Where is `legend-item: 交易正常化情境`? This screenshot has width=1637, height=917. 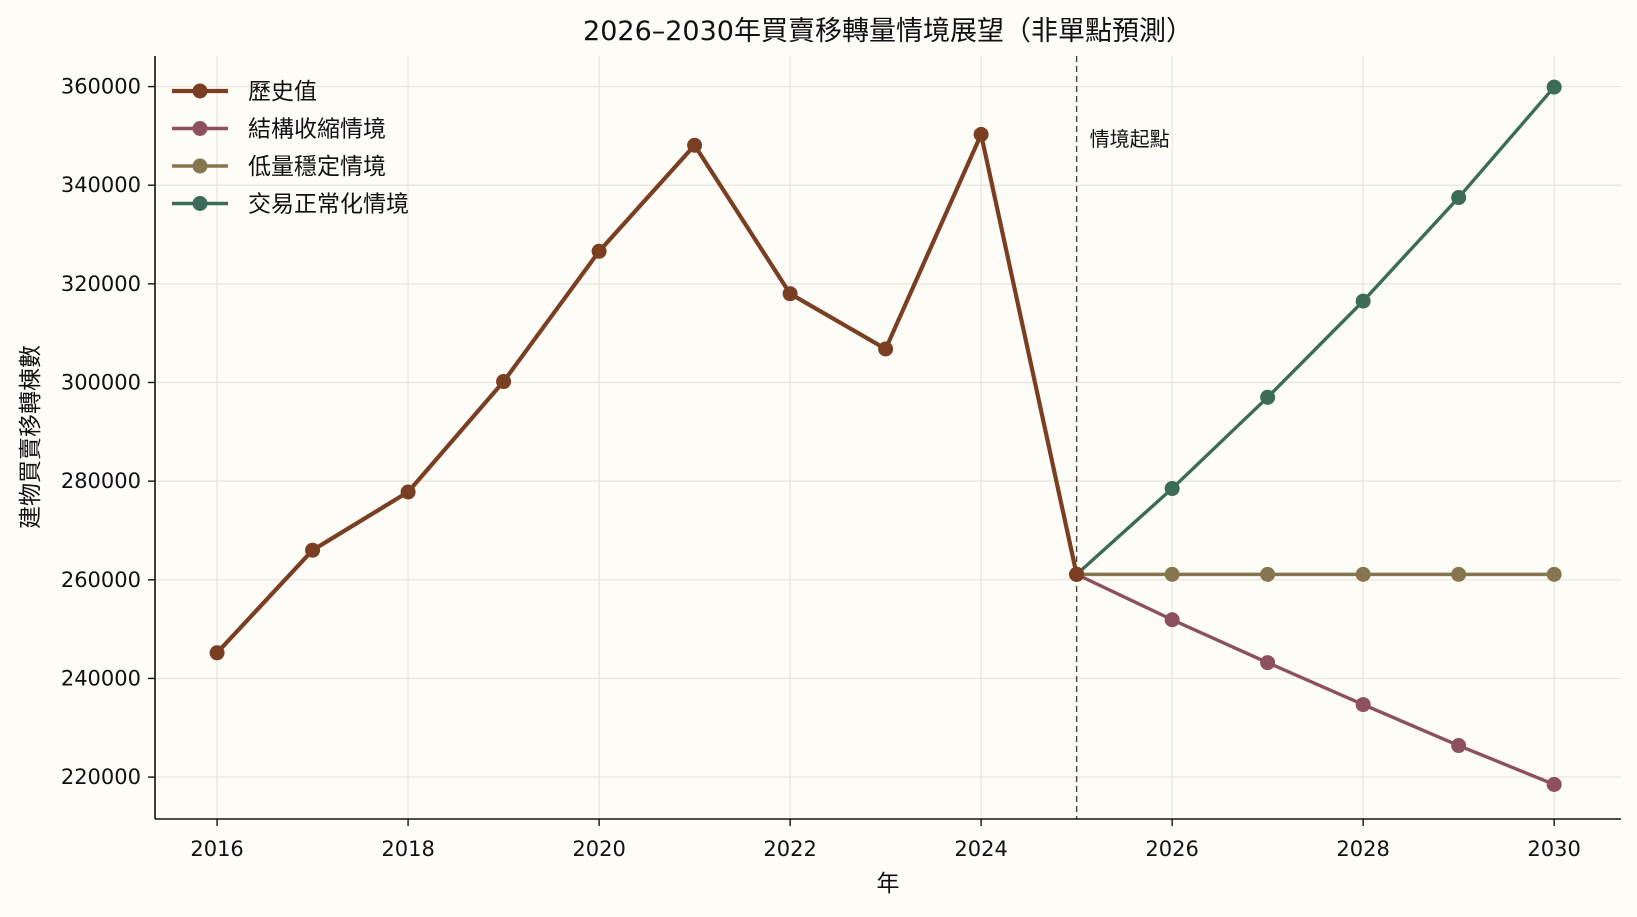 legend-item: 交易正常化情境 is located at coordinates (290, 205).